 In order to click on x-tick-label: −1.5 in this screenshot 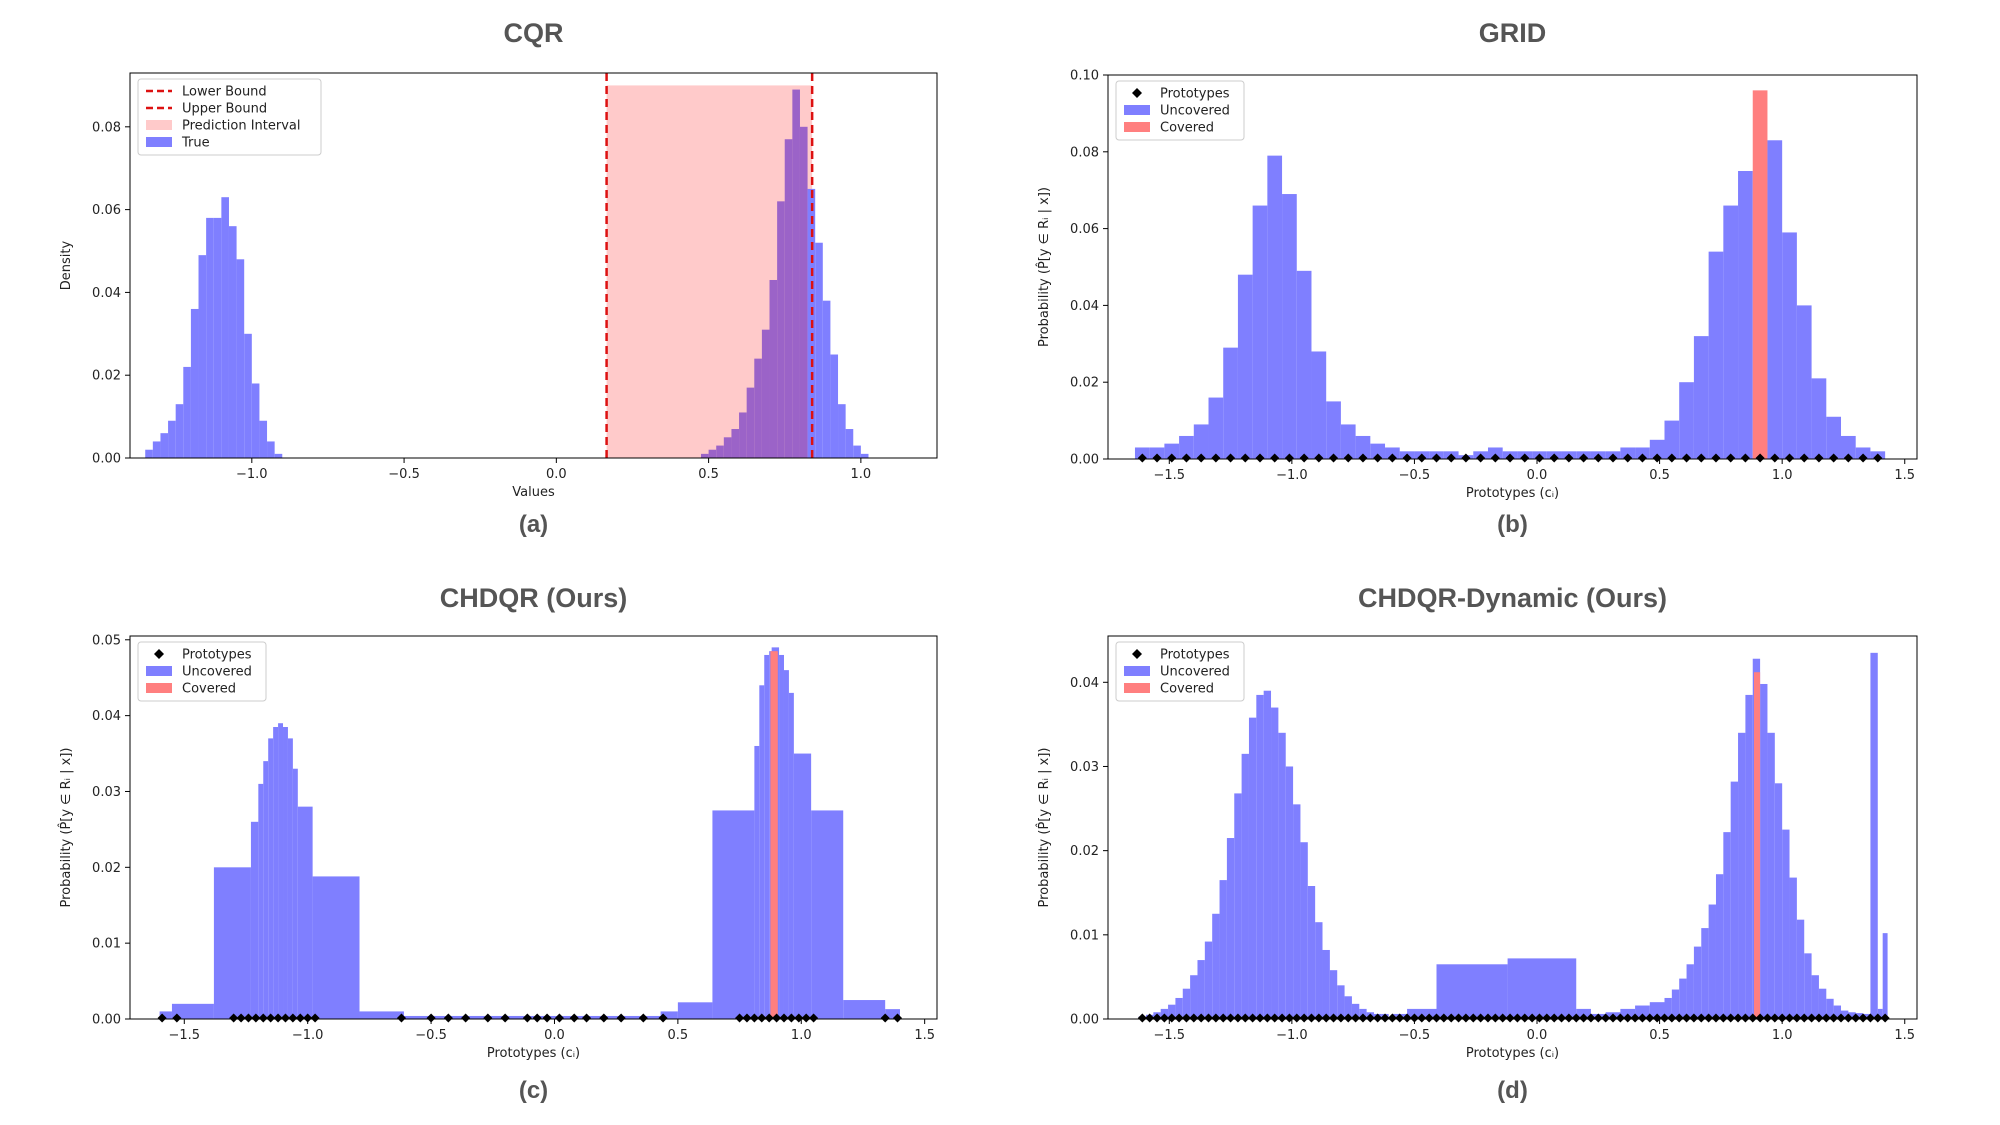, I will do `click(1169, 475)`.